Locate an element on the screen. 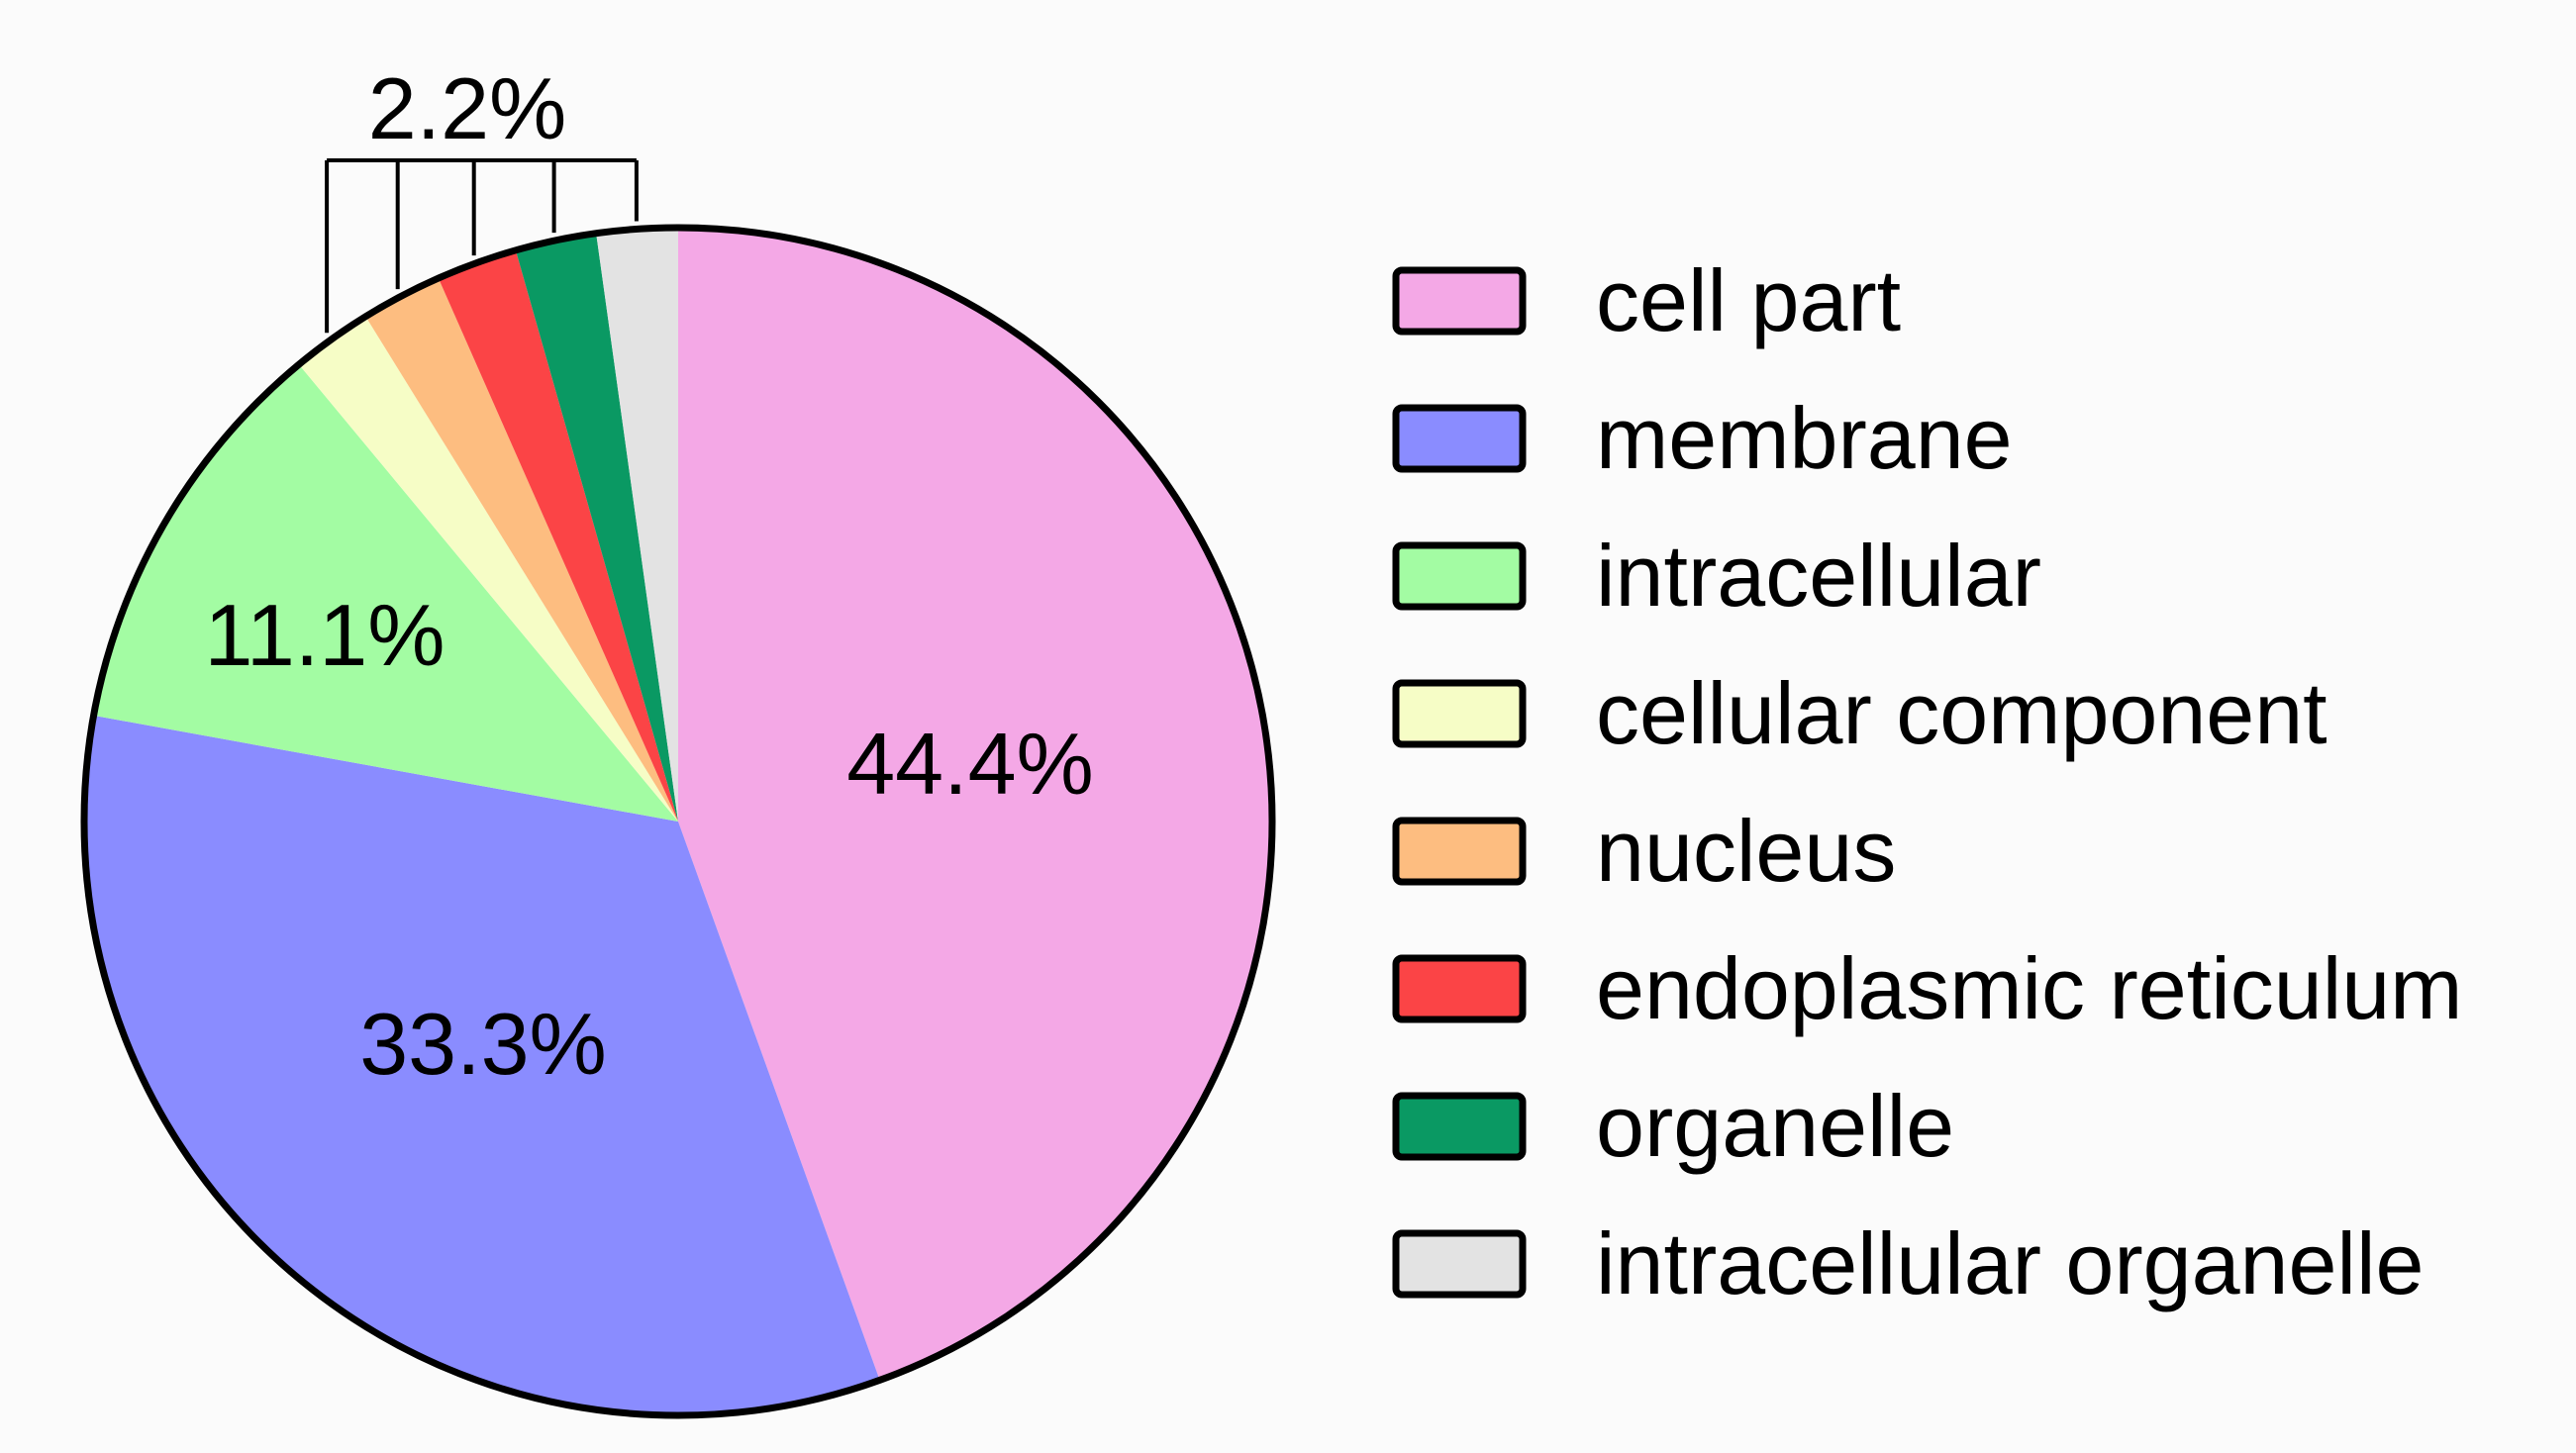 This screenshot has width=2576, height=1453. legend-label-endoplasmic-reticulum: endoplasmic reticulum is located at coordinates (2029, 988).